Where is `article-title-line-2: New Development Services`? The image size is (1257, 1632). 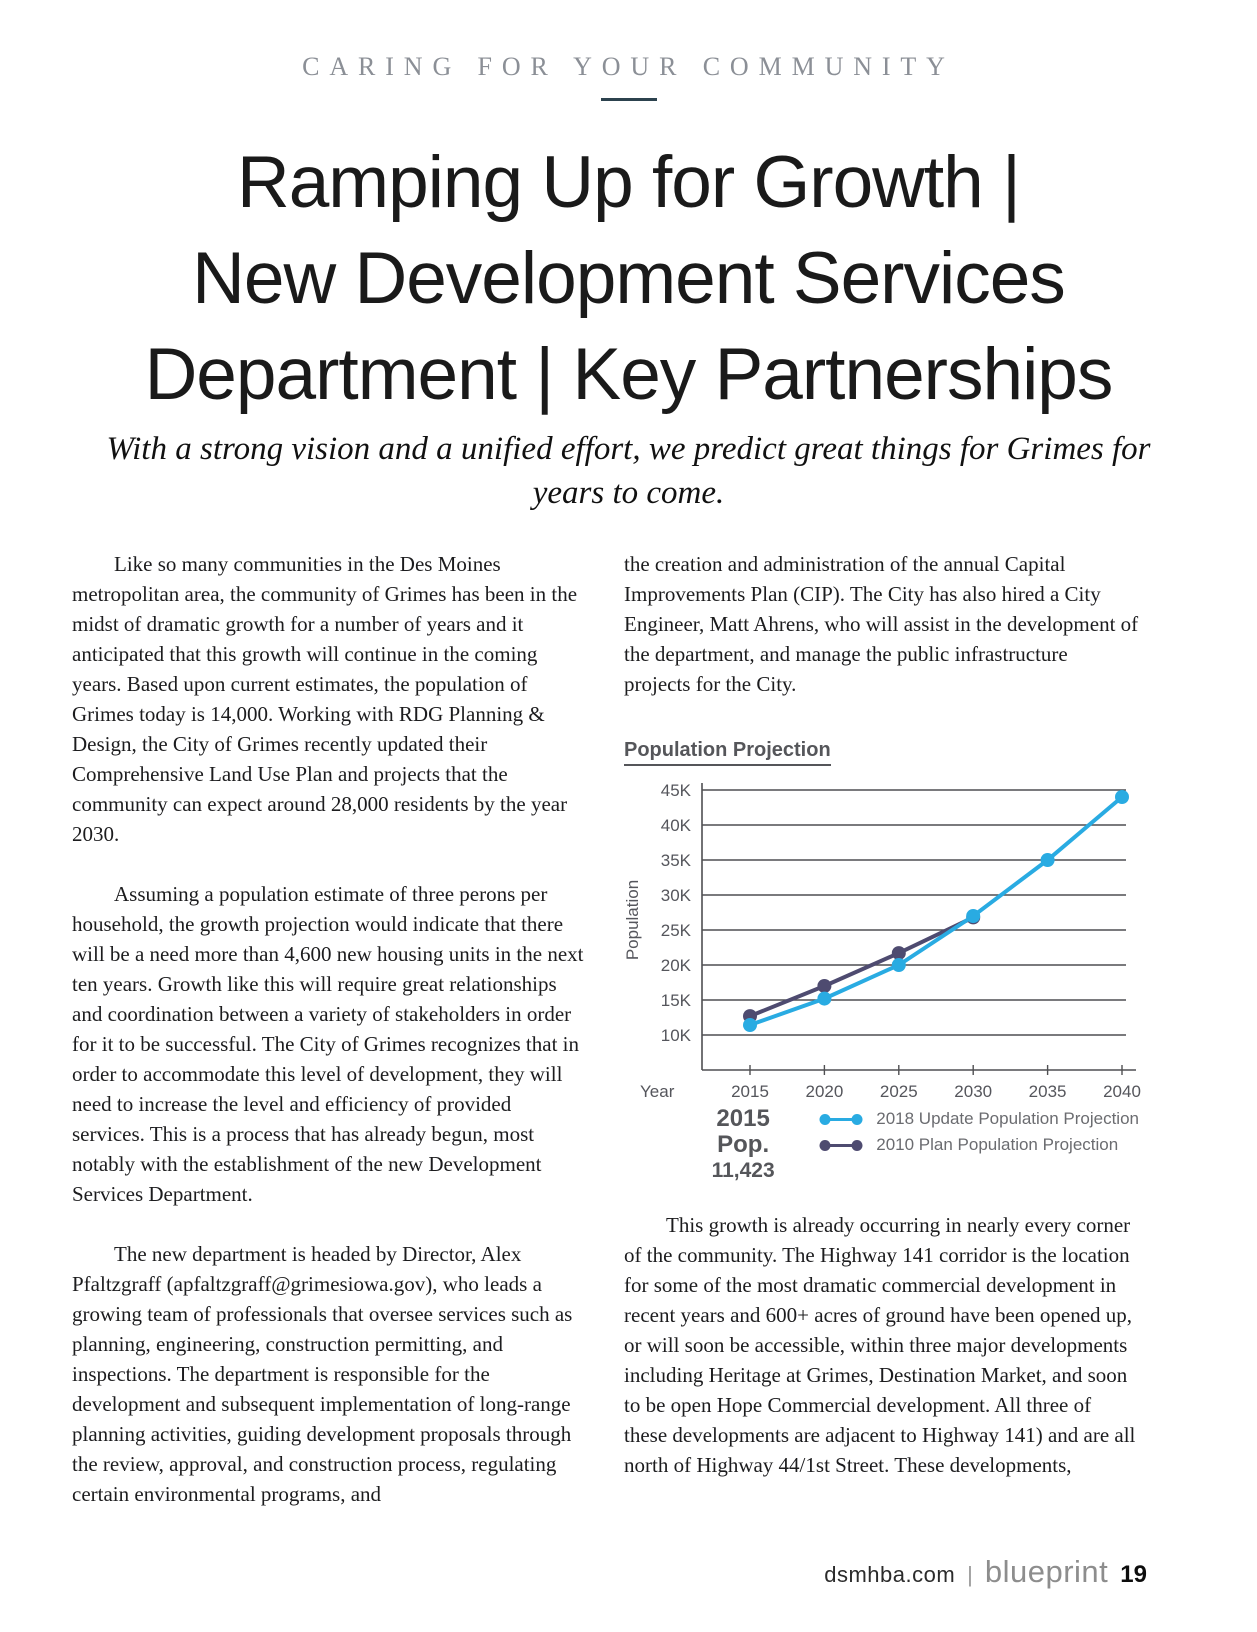
article-title-line-2: New Development Services is located at coordinates (629, 278).